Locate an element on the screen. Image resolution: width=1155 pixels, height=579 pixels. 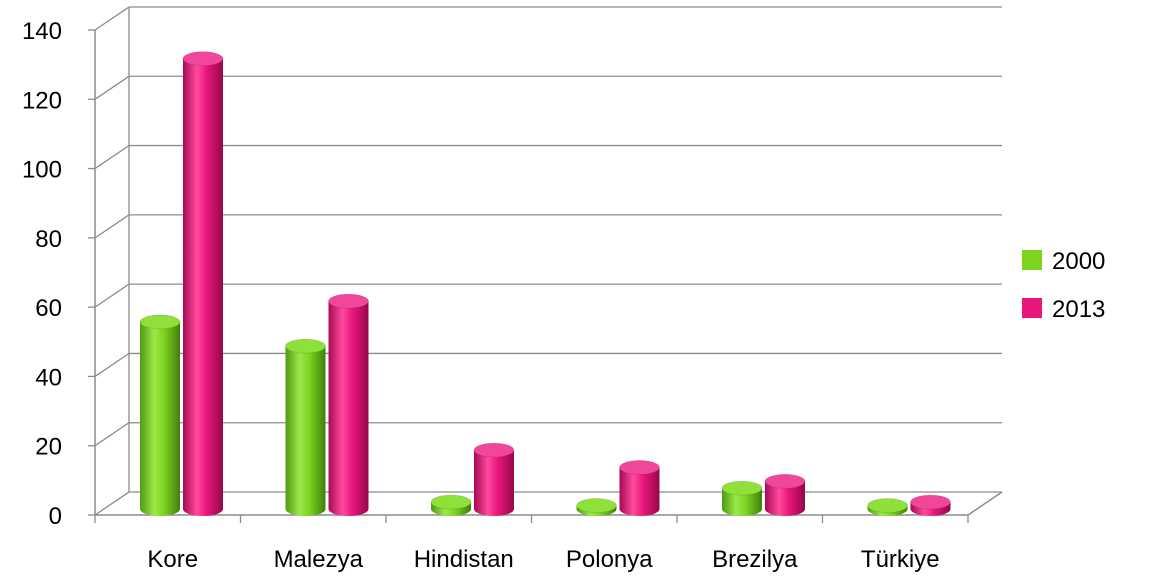
y-tick-label-20: 20 is located at coordinates (48, 447).